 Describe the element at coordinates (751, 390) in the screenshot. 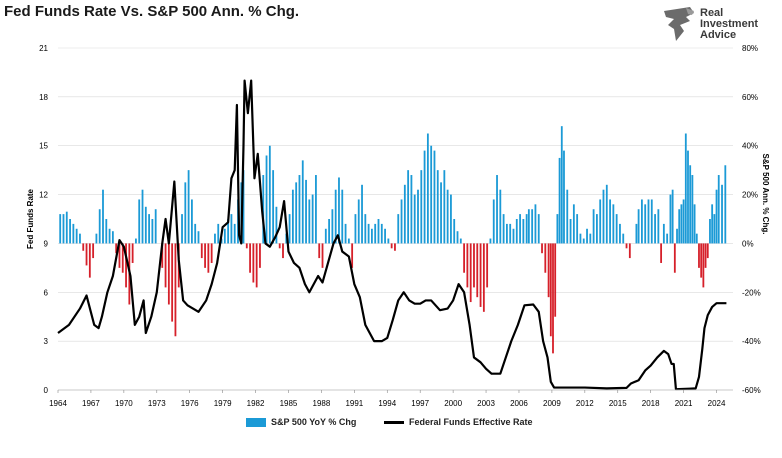

I see `y-right-tick-label: -60%` at that location.